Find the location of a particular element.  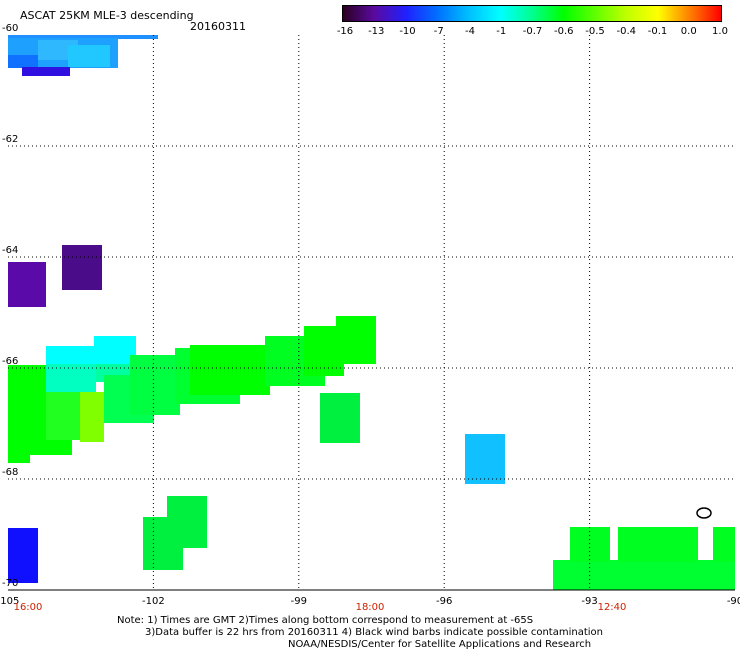

lon-tick-label: -96 is located at coordinates (444, 601).